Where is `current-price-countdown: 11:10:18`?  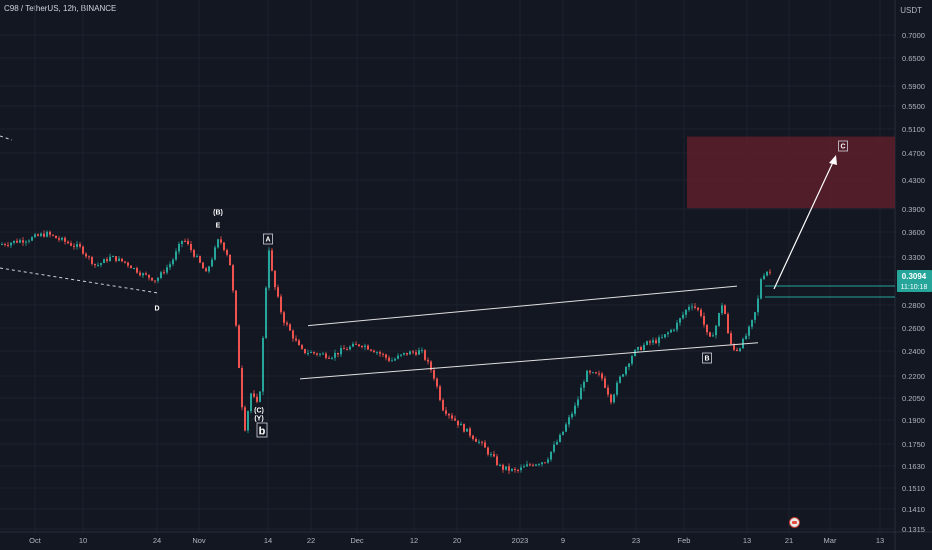 current-price-countdown: 11:10:18 is located at coordinates (914, 287).